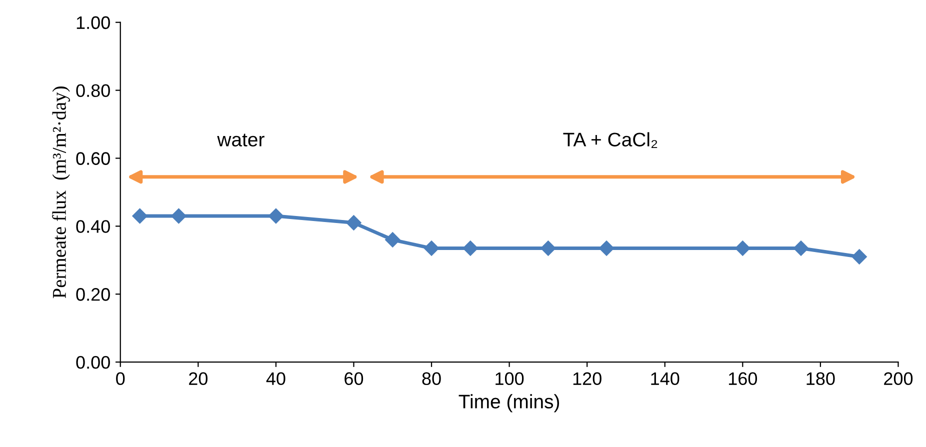  I want to click on y-tick-label: 0.40, so click(93, 226).